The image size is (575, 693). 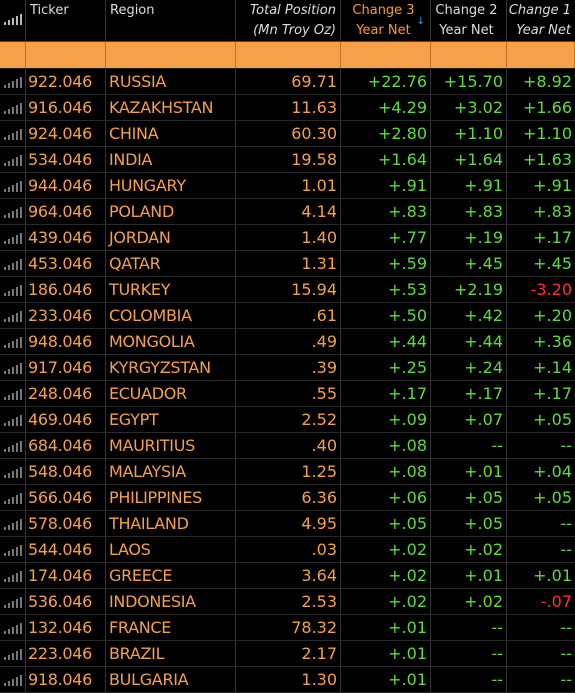 What do you see at coordinates (171, 55) in the screenshot?
I see `filter-region` at bounding box center [171, 55].